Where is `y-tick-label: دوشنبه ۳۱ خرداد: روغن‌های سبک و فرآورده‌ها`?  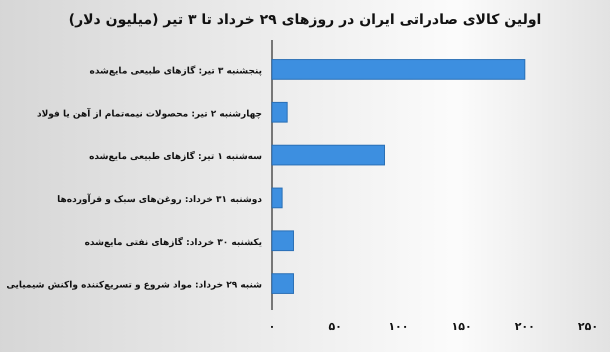 y-tick-label: دوشنبه ۳۱ خرداد: روغن‌های سبک و فرآورده‌ها is located at coordinates (159, 198).